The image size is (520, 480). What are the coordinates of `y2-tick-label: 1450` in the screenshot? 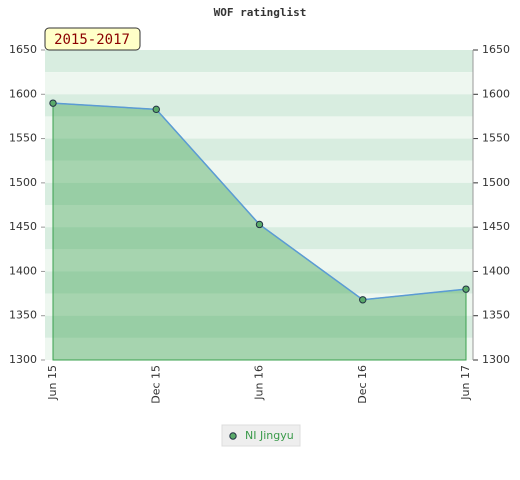 It's located at (496, 226).